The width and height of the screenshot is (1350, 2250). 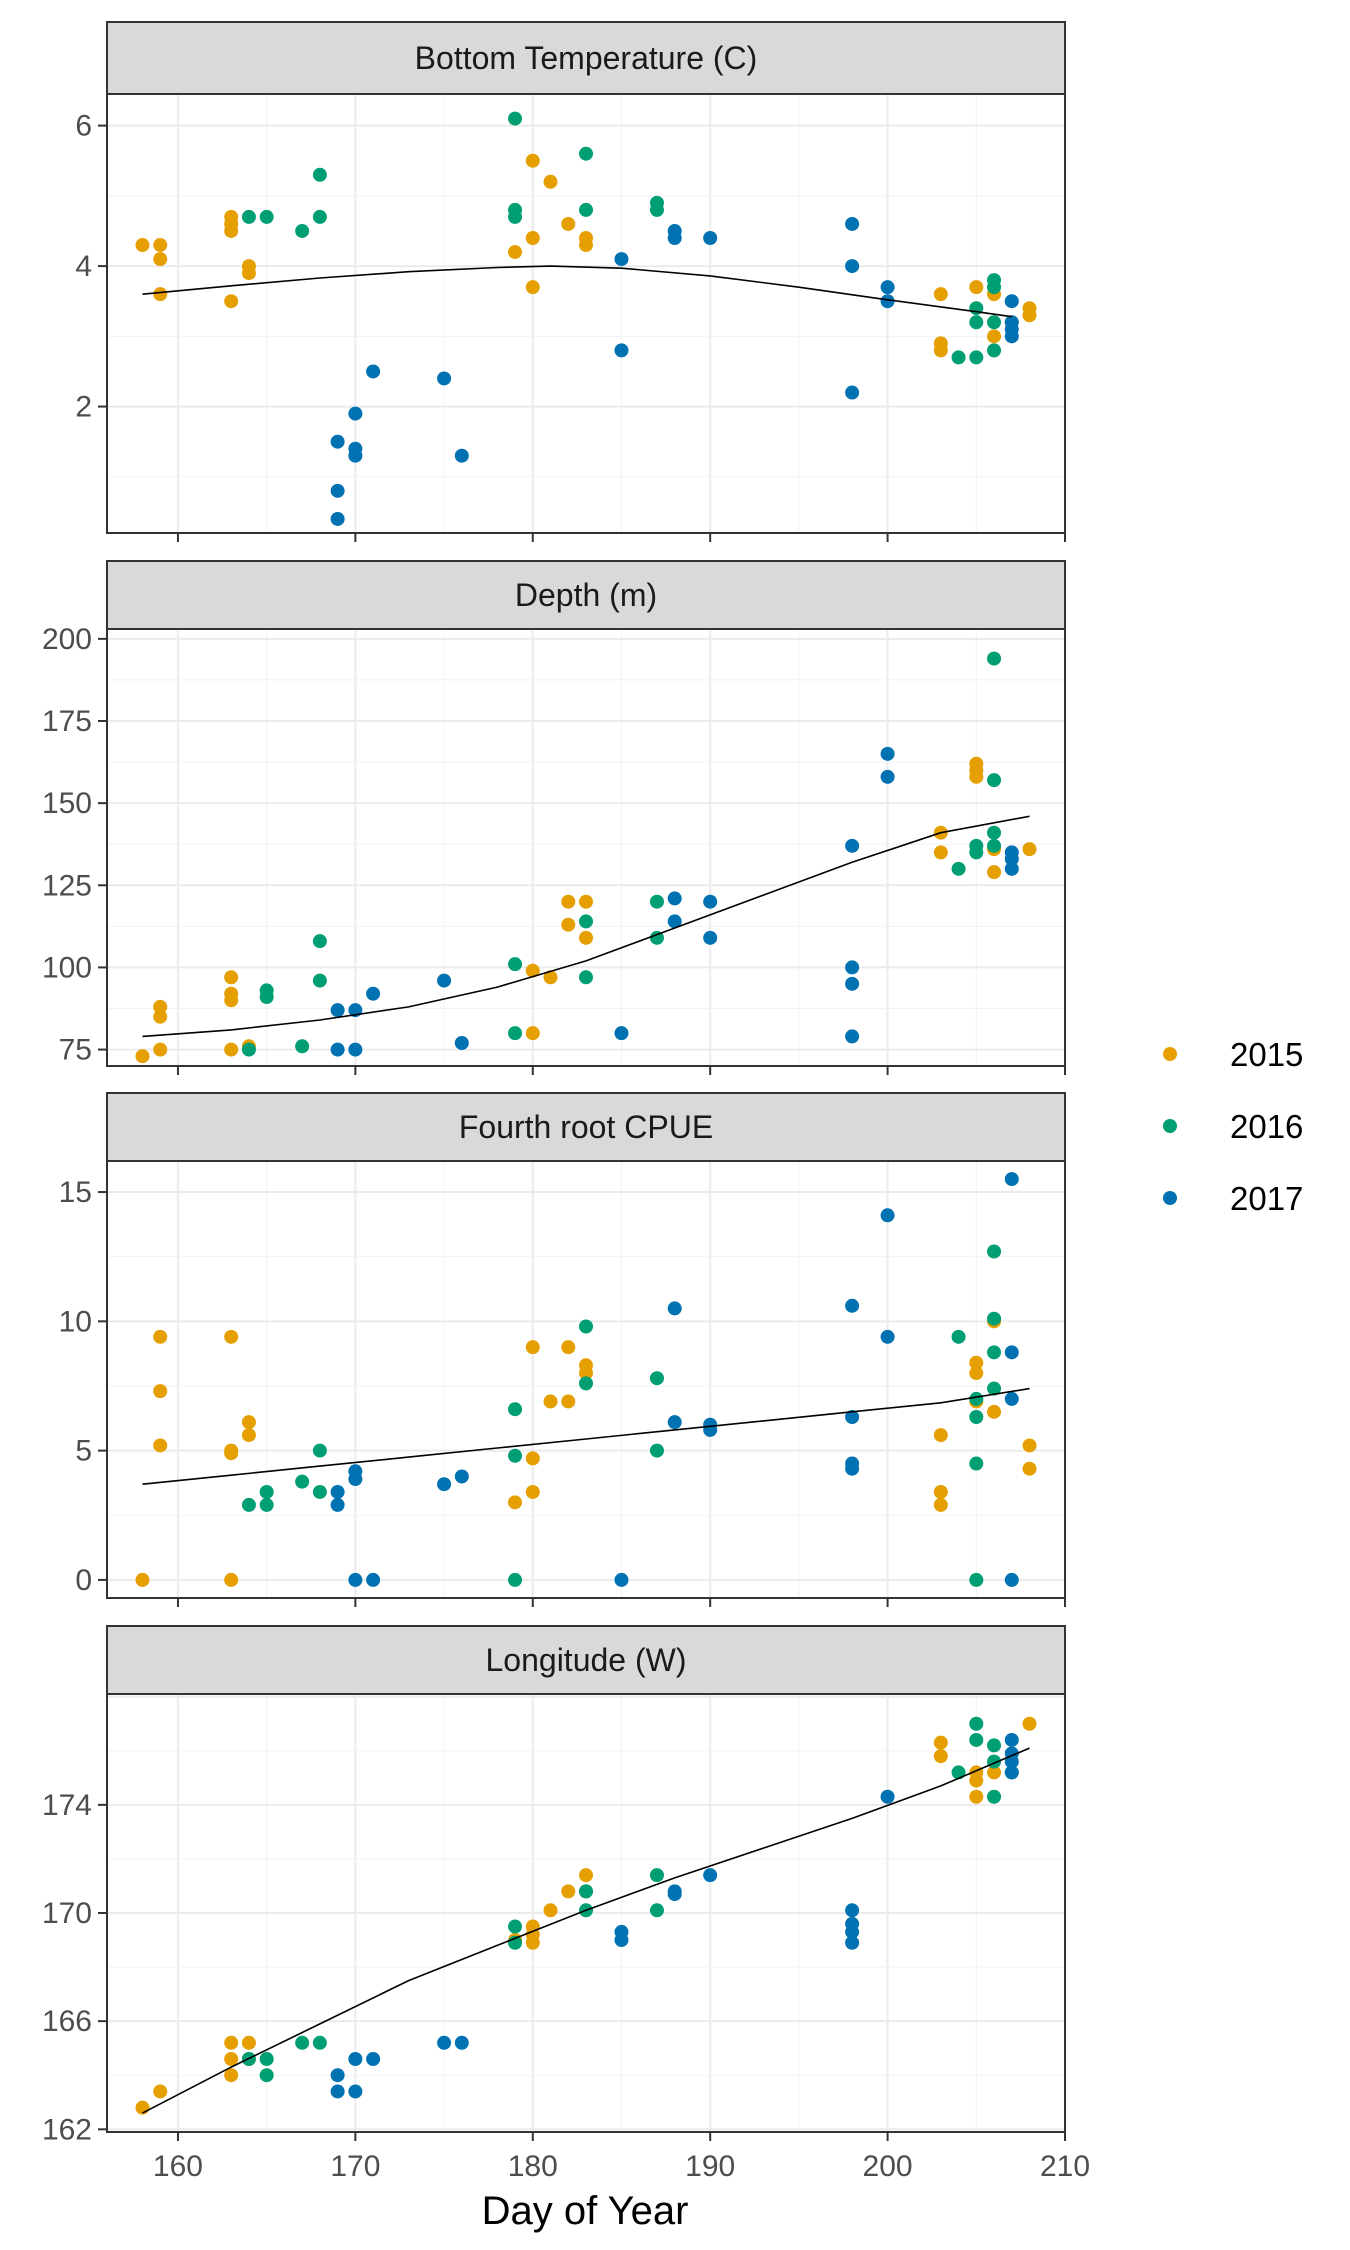 I want to click on y-tick-label: 6, so click(x=83, y=126).